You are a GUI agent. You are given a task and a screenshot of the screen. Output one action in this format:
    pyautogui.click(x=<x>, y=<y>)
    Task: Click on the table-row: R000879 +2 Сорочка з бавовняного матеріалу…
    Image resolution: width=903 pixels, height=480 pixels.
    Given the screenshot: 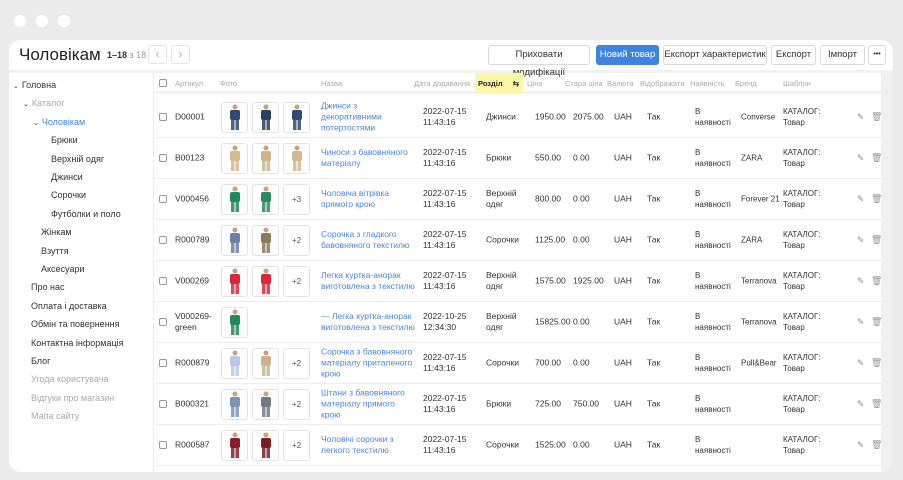 What is the action you would take?
    pyautogui.click(x=524, y=363)
    